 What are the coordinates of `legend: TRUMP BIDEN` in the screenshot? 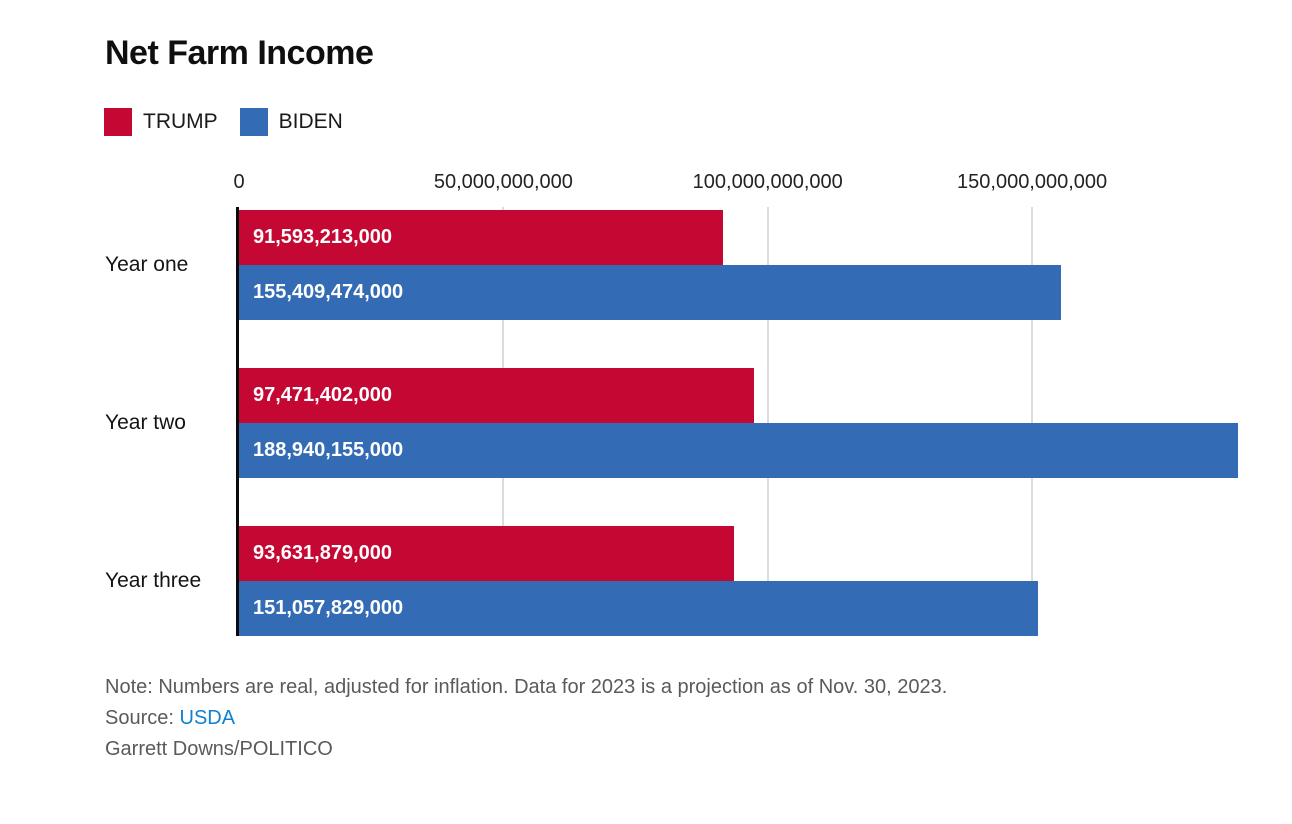 It's located at (234, 122).